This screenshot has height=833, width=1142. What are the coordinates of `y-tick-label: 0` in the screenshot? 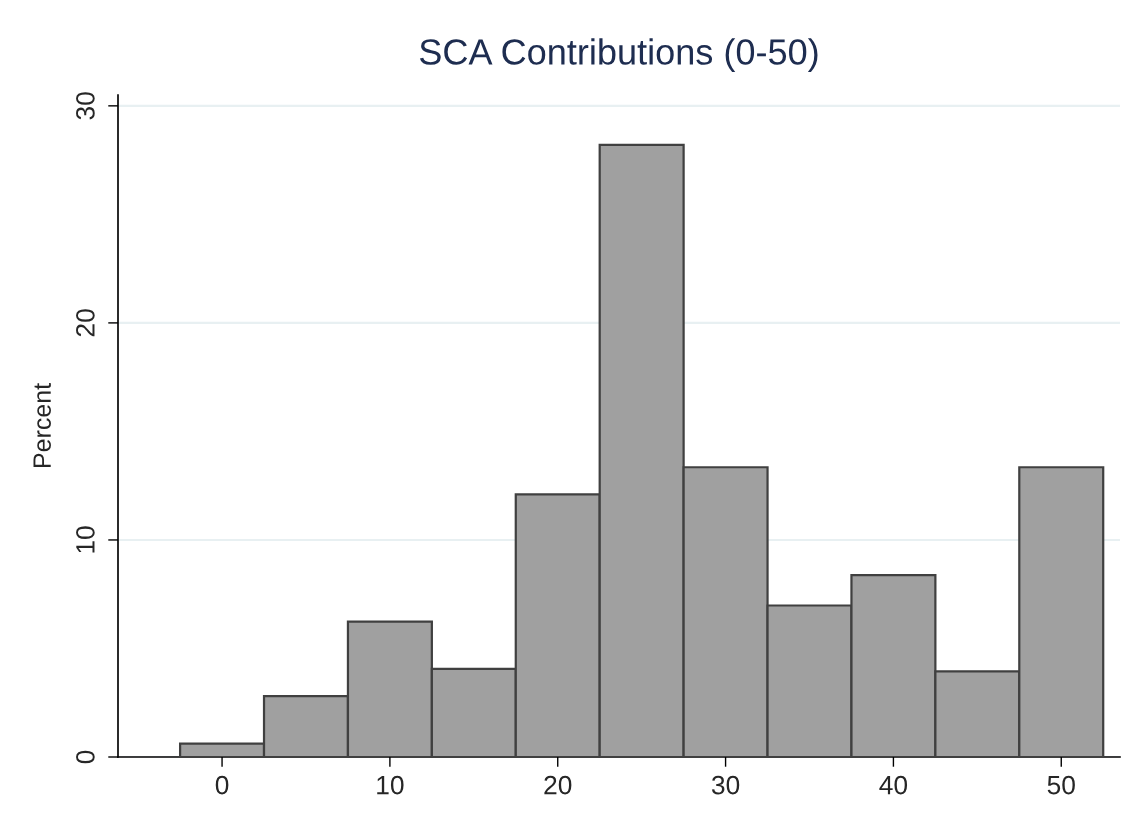 It's located at (85, 757).